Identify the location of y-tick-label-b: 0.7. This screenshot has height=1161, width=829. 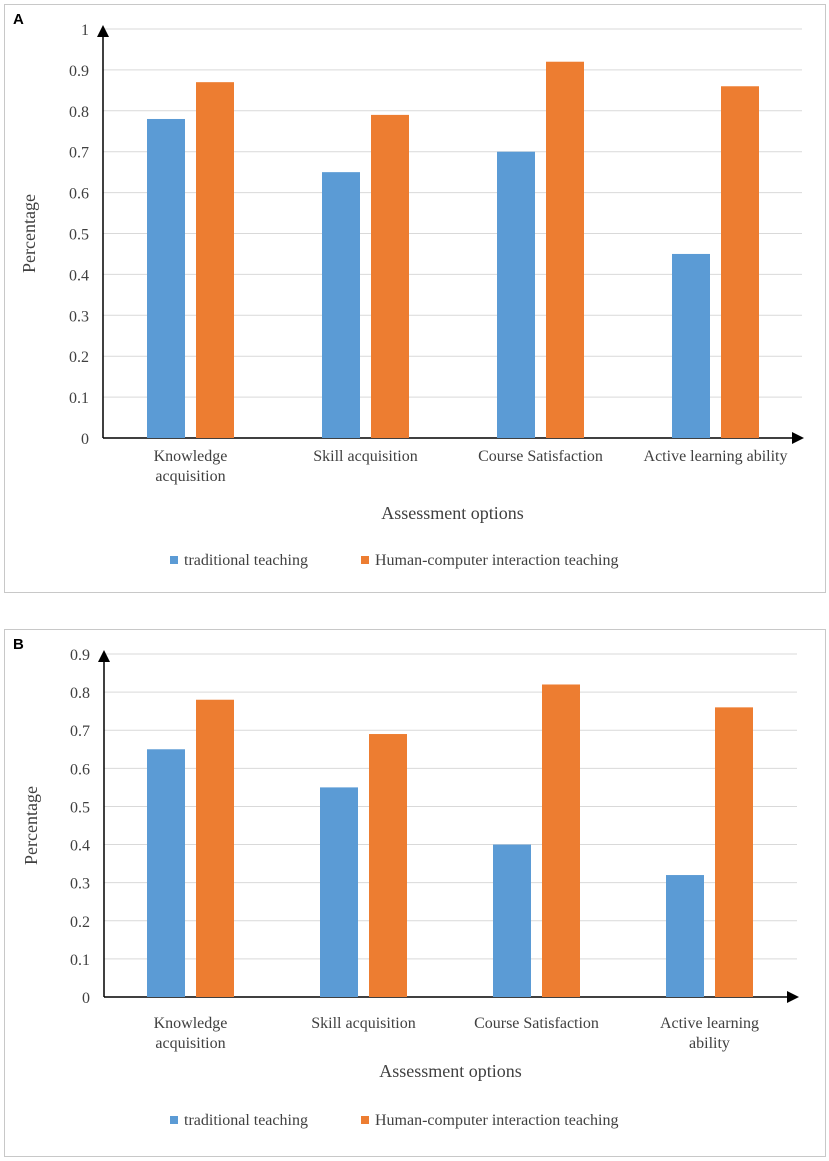
(80, 731).